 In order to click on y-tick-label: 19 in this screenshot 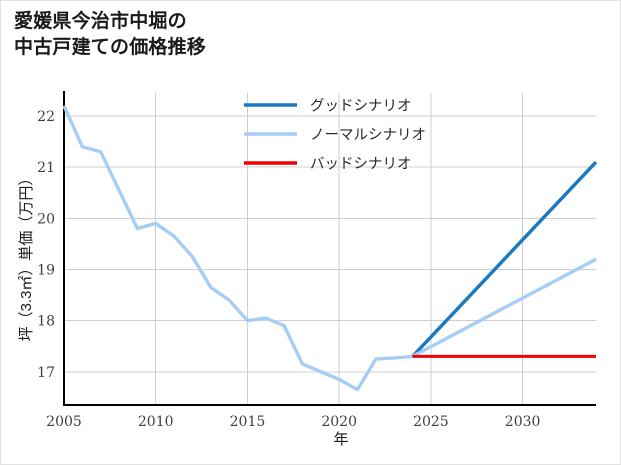, I will do `click(46, 270)`.